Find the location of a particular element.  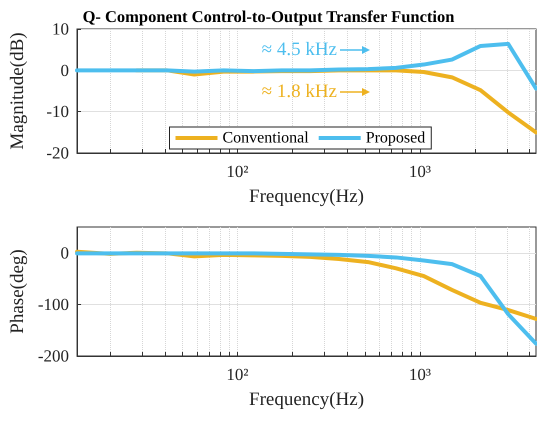

legend-label: Conventional is located at coordinates (266, 138).